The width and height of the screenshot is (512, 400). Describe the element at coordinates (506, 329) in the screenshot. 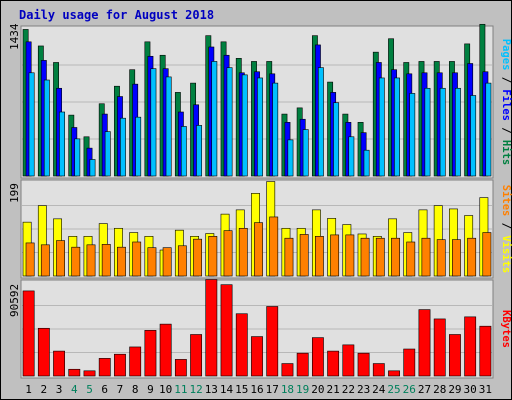

I see `legend-kbytes: KBytes` at that location.